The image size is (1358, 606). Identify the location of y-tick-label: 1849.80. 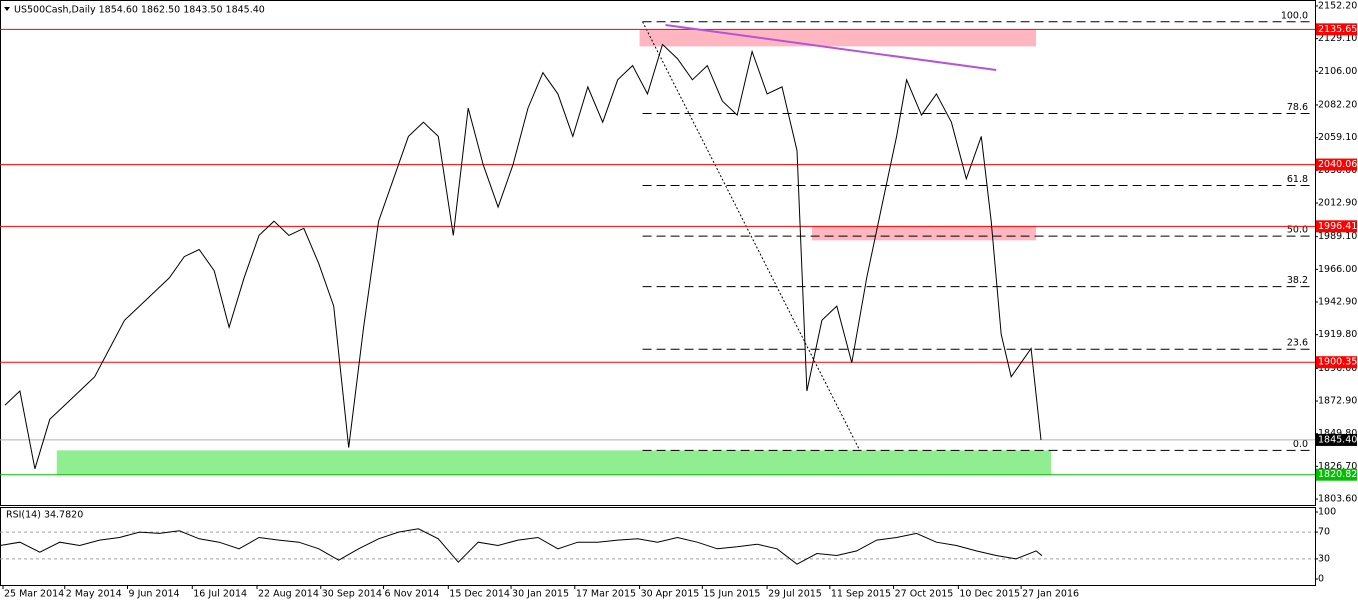
(1337, 433).